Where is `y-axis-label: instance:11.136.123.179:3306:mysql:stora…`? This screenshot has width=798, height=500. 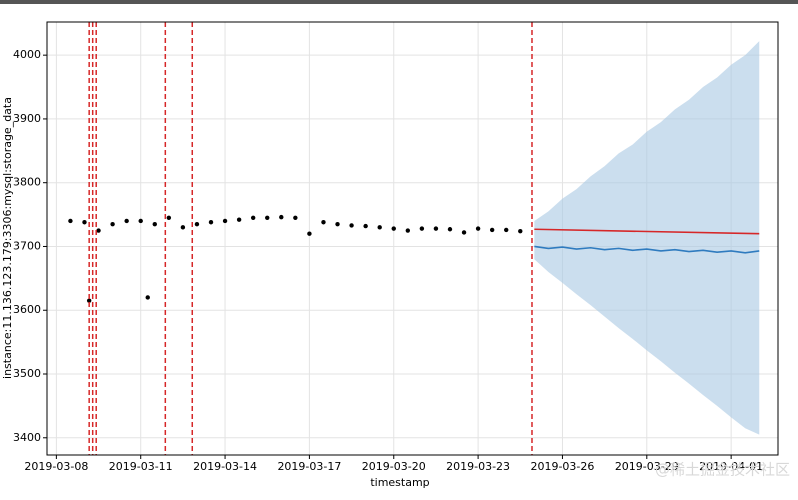 y-axis-label: instance:11.136.123.179:3306:mysql:stora… is located at coordinates (7, 238).